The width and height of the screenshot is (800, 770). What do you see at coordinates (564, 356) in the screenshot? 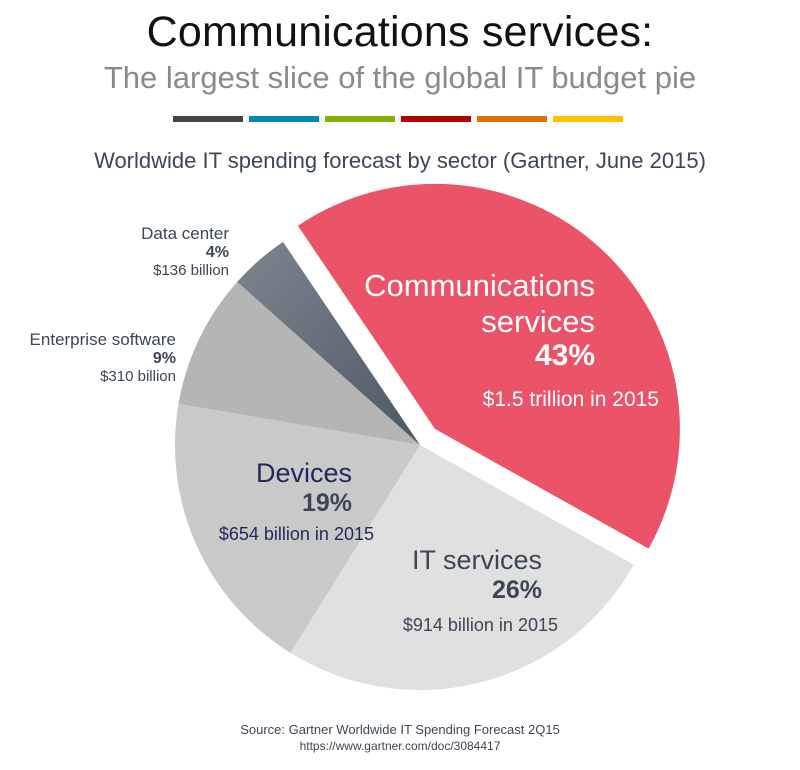
I see `label-percent: 43%` at bounding box center [564, 356].